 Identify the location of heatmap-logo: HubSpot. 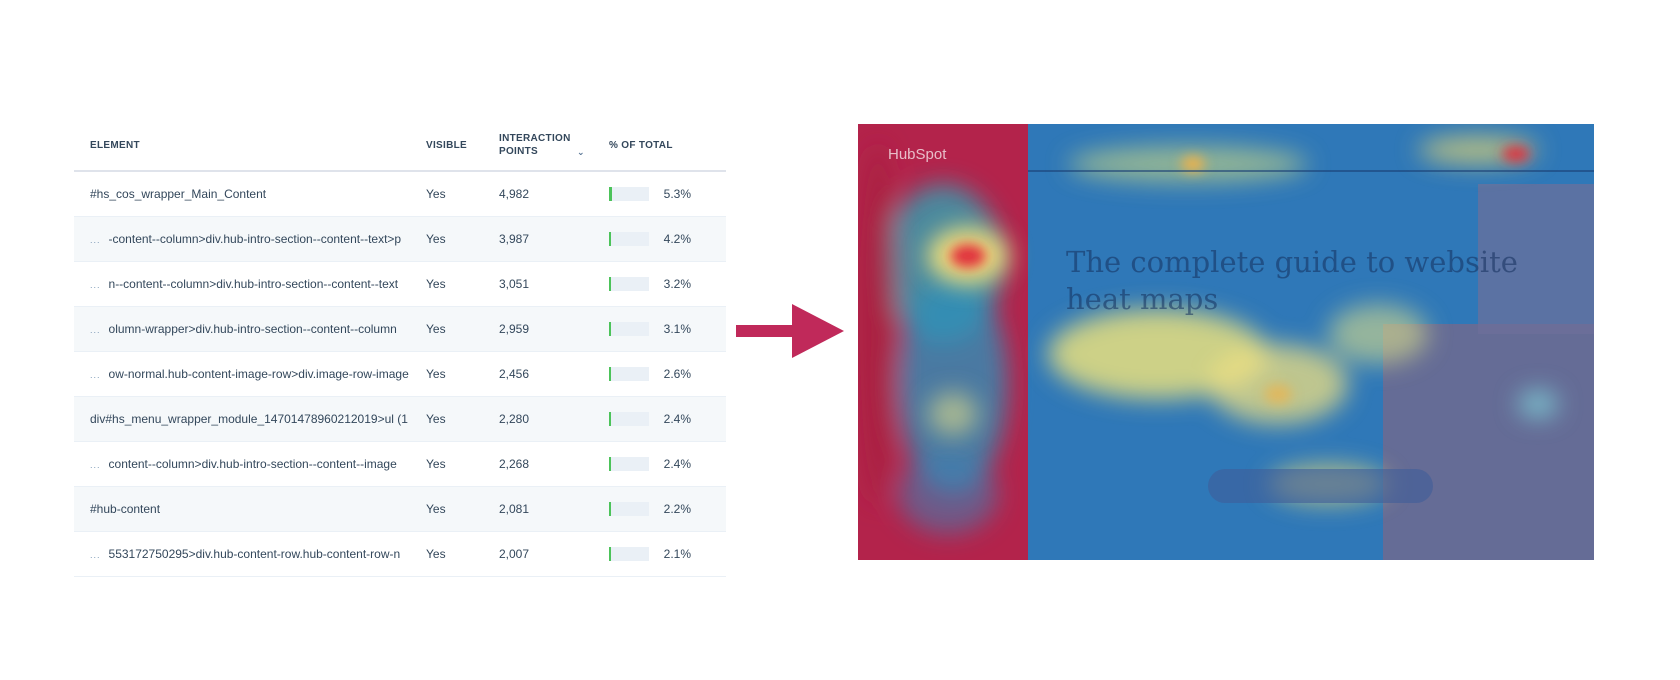
(917, 154).